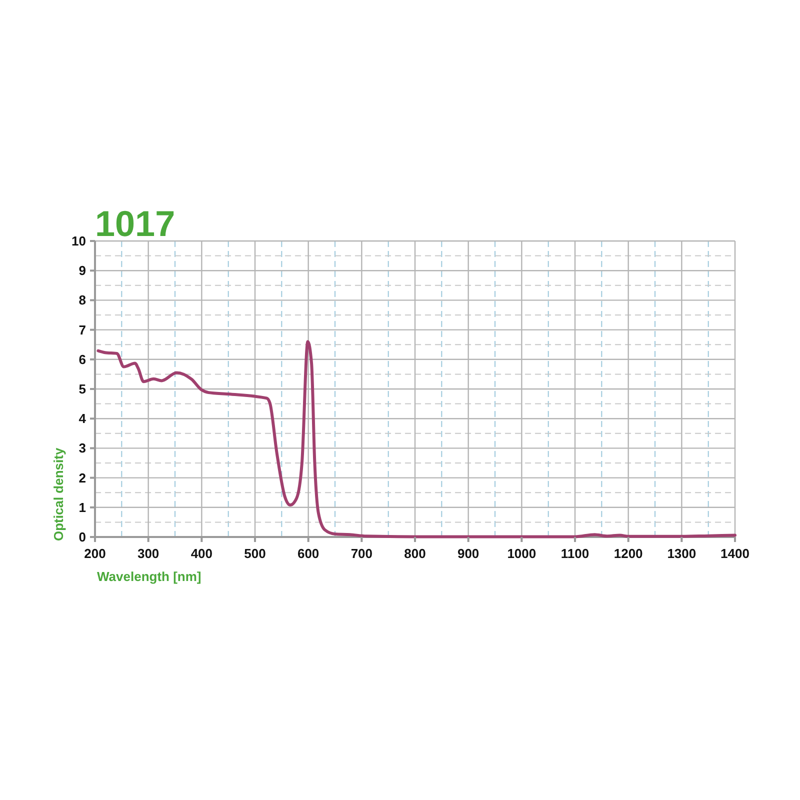 This screenshot has height=800, width=800. What do you see at coordinates (149, 576) in the screenshot?
I see `x-axis-title: Wavelength [nm]` at bounding box center [149, 576].